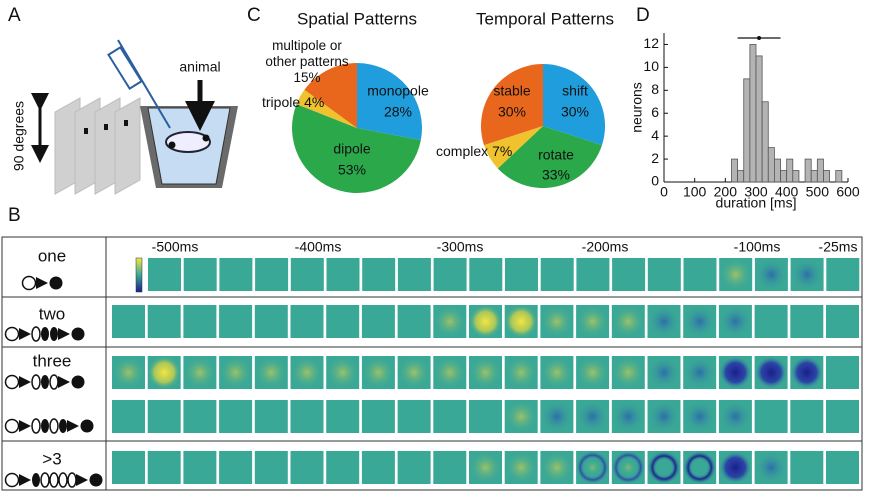 This screenshot has width=870, height=492. What do you see at coordinates (556, 155) in the screenshot?
I see `slice-label: rotate` at bounding box center [556, 155].